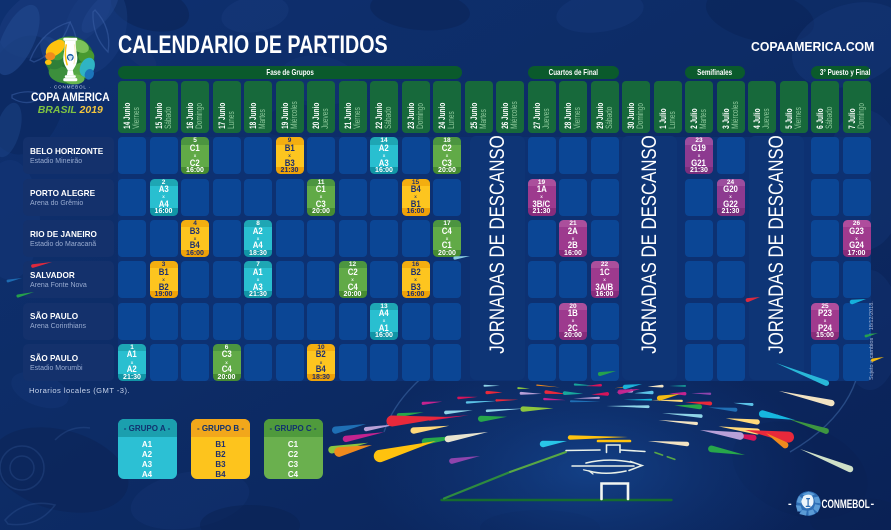 The width and height of the screenshot is (891, 530). What do you see at coordinates (70, 87) in the screenshot?
I see `svg-text: · CONMEBOL ·` at bounding box center [70, 87].